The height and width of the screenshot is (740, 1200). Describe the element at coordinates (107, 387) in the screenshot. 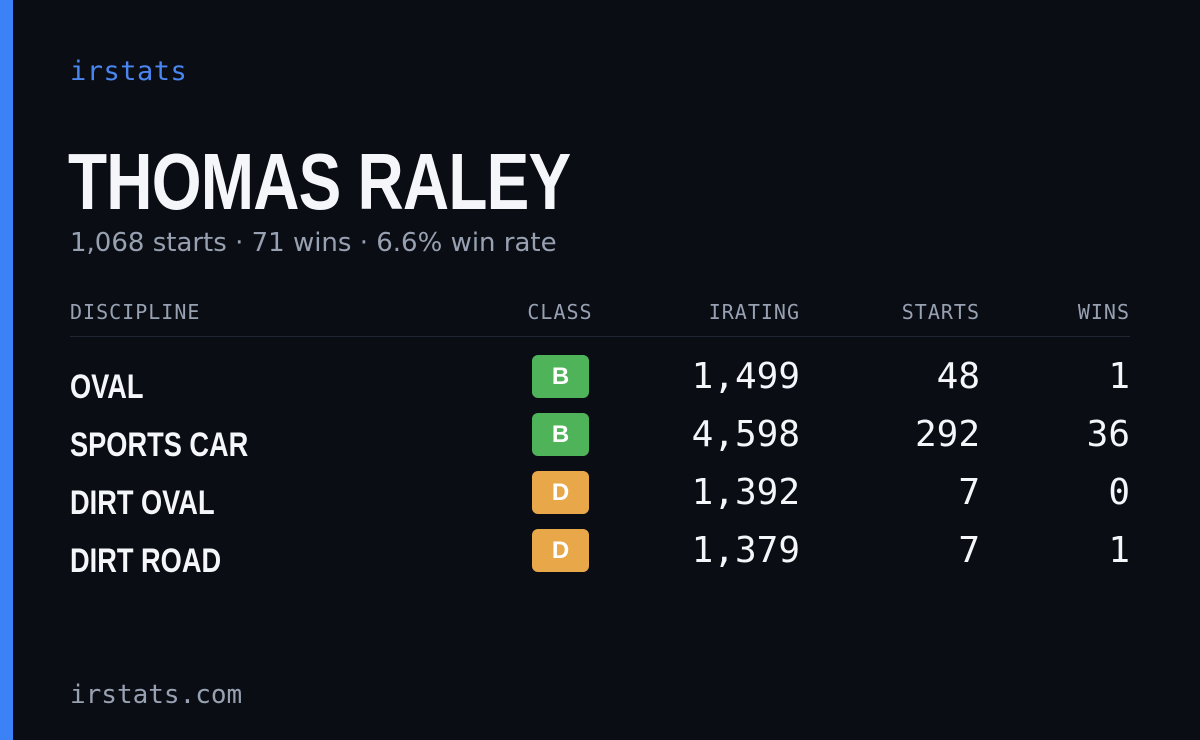

I see `discipline-name: OVAL` at that location.